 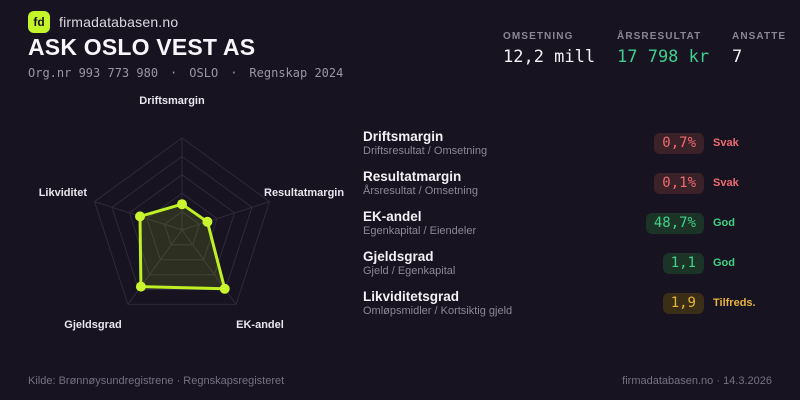 I want to click on stat-label: ÅRSRESULTAT, so click(x=659, y=36).